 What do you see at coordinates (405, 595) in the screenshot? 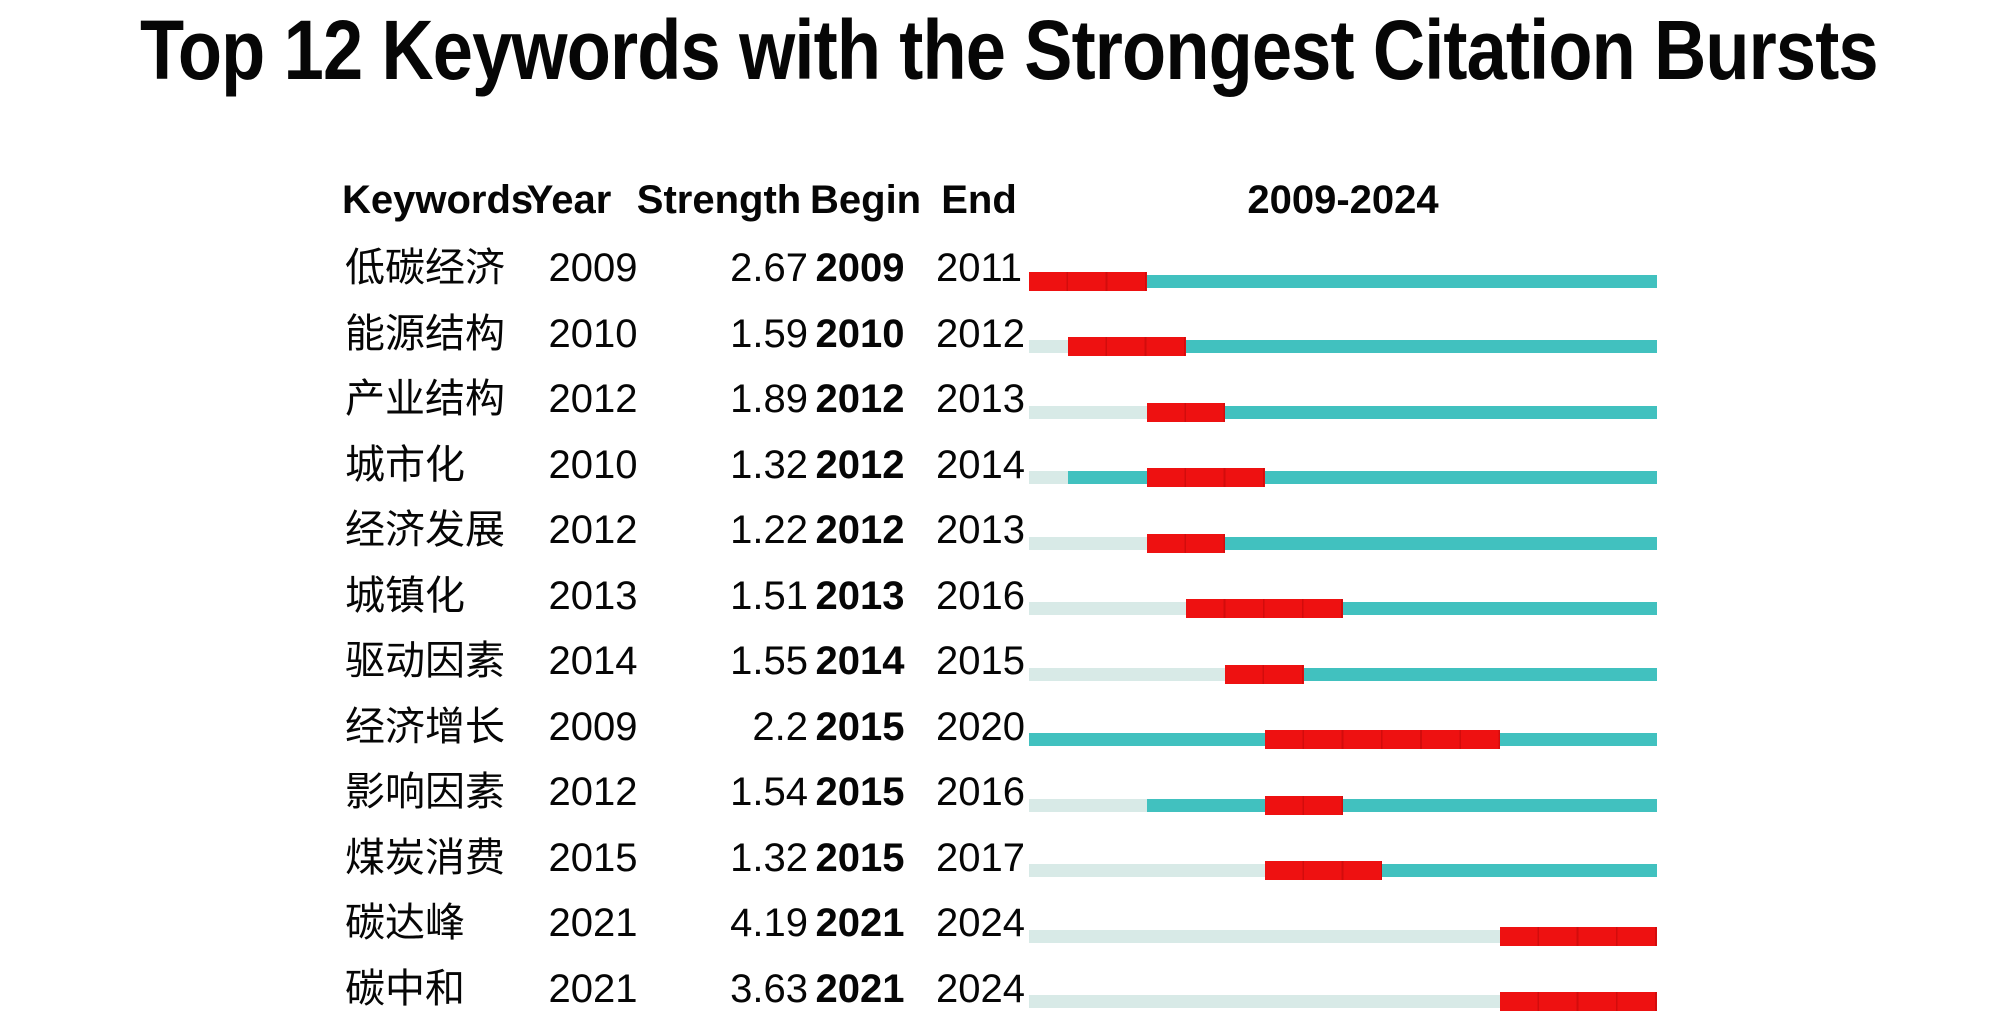
I see `keyword-cell: 城镇化` at bounding box center [405, 595].